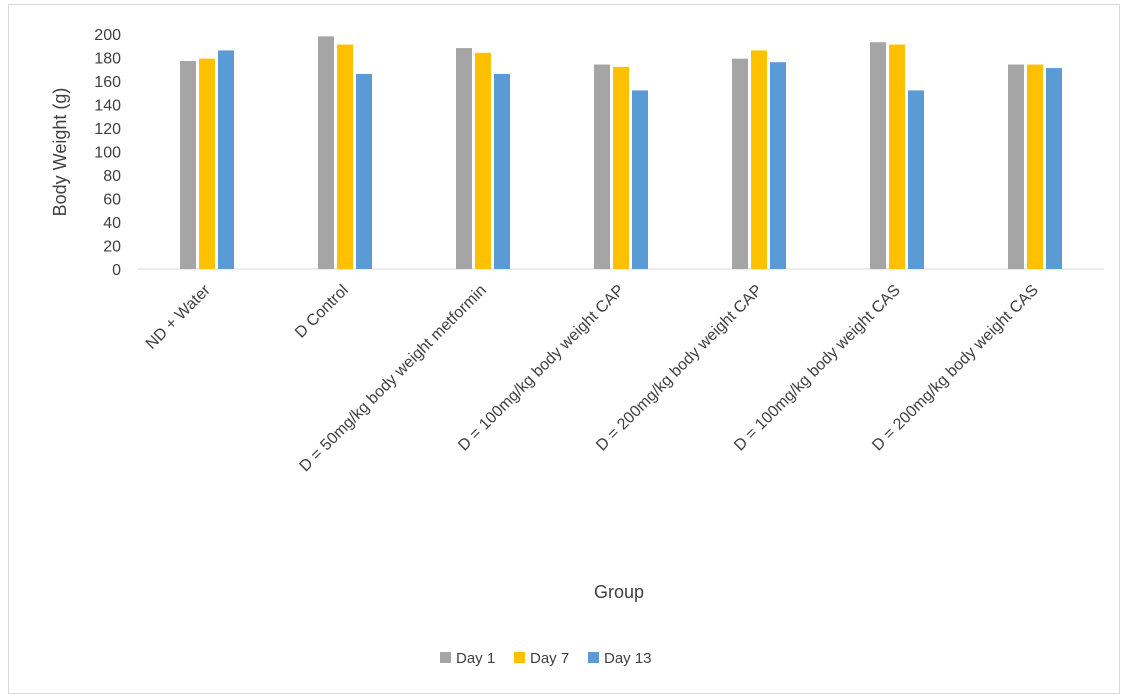  What do you see at coordinates (112, 176) in the screenshot?
I see `y-tick-label: 80` at bounding box center [112, 176].